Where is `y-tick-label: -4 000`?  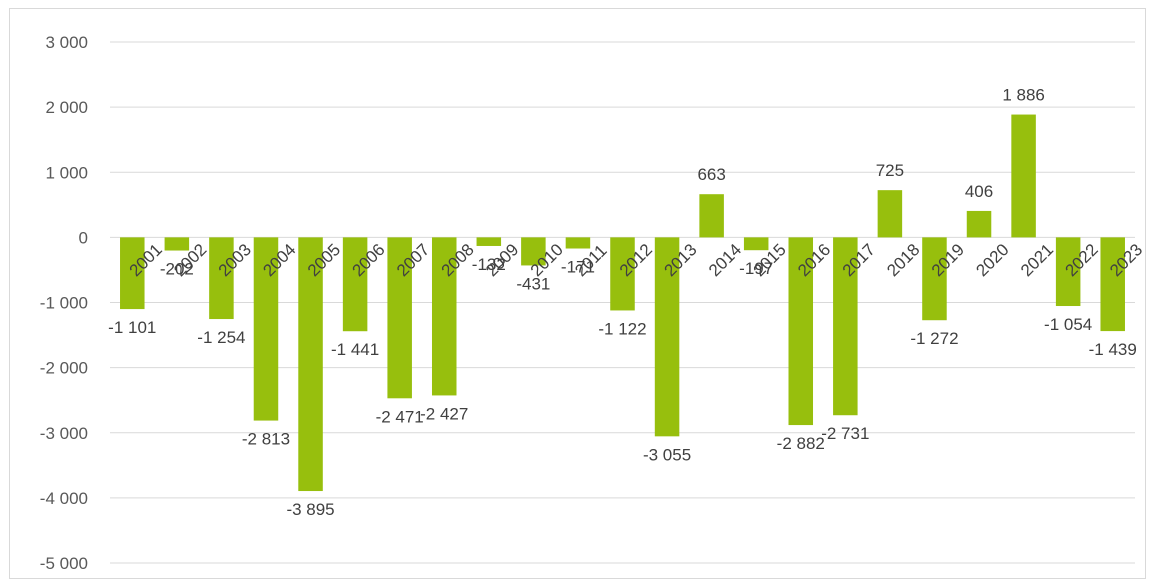 y-tick-label: -4 000 is located at coordinates (64, 498).